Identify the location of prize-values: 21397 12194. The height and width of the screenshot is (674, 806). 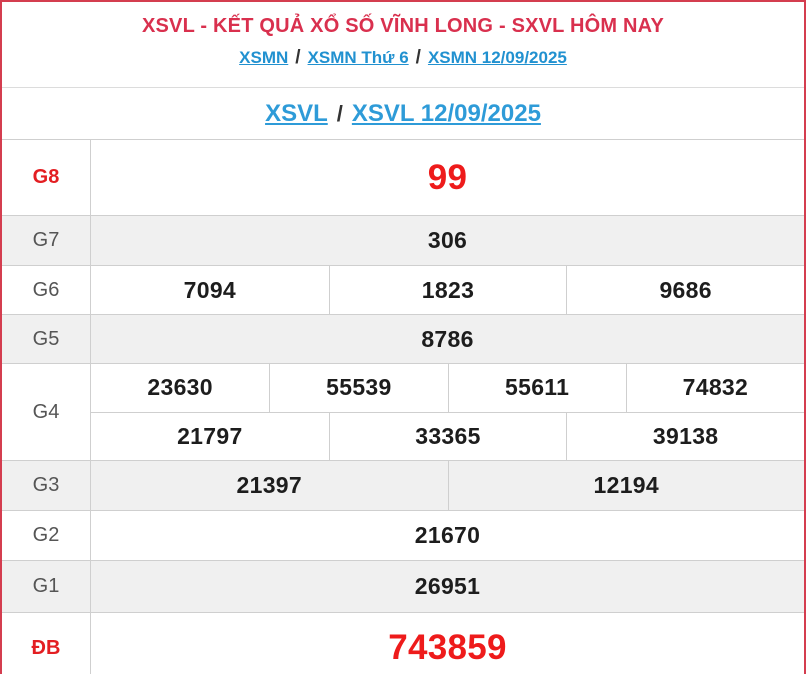
(447, 485).